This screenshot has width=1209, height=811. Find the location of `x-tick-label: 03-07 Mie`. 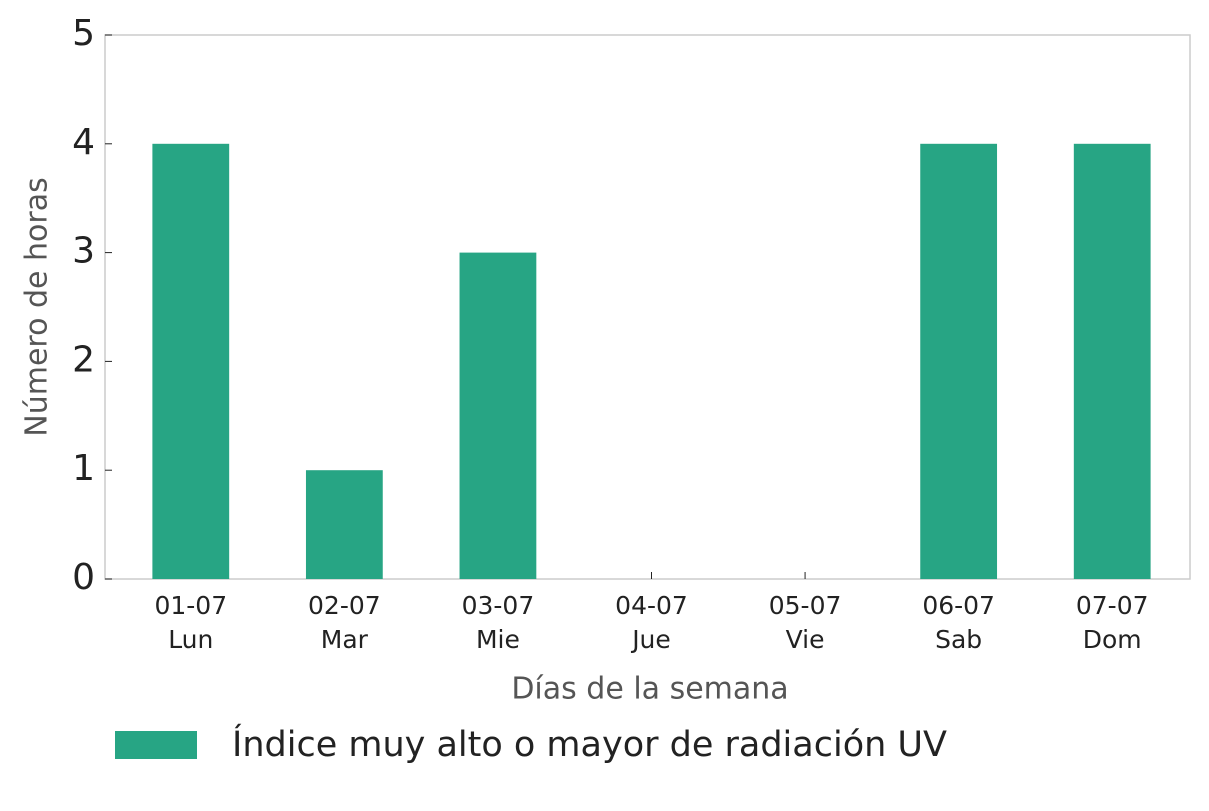

x-tick-label: 03-07 Mie is located at coordinates (498, 622).